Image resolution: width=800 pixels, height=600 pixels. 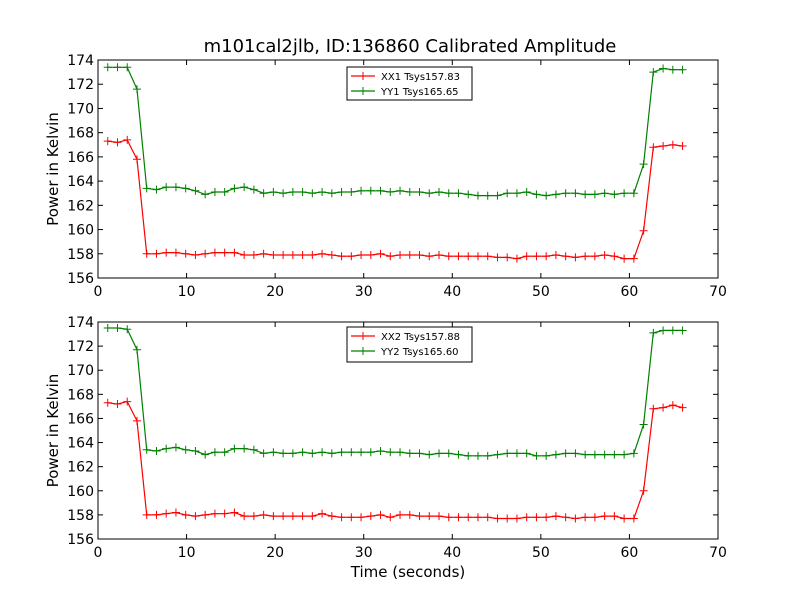 I want to click on legend: XX1 Tsys157.83 YY1 Tsys165.65, so click(x=409, y=83).